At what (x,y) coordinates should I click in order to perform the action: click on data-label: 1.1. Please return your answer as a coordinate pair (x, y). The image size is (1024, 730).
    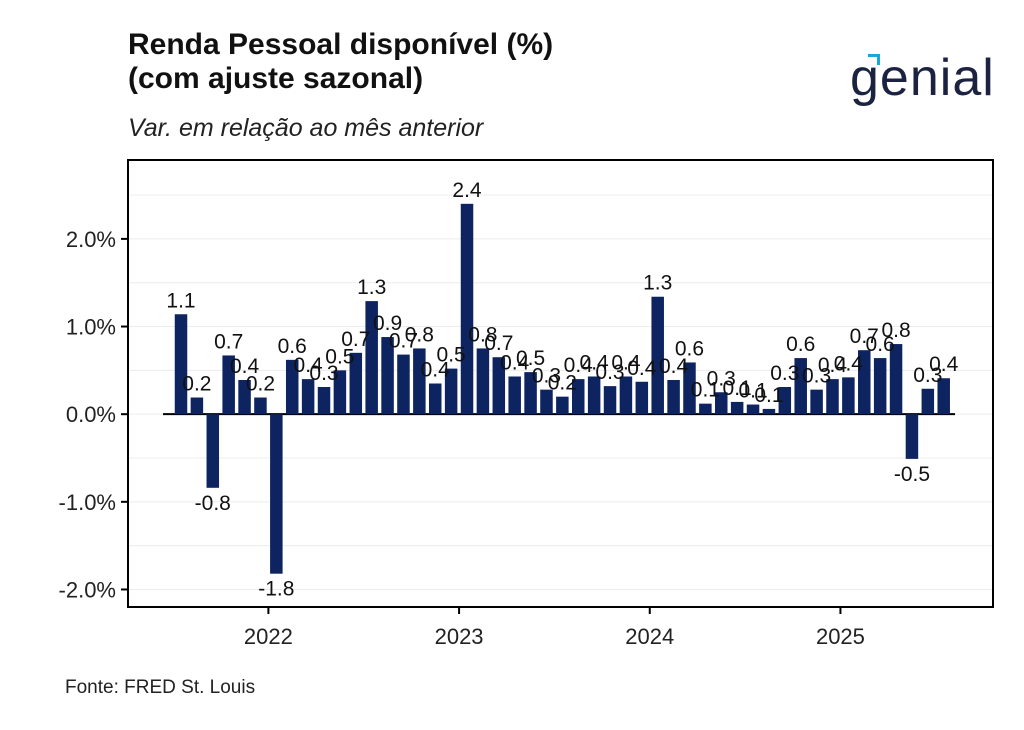
    Looking at the image, I should click on (180, 300).